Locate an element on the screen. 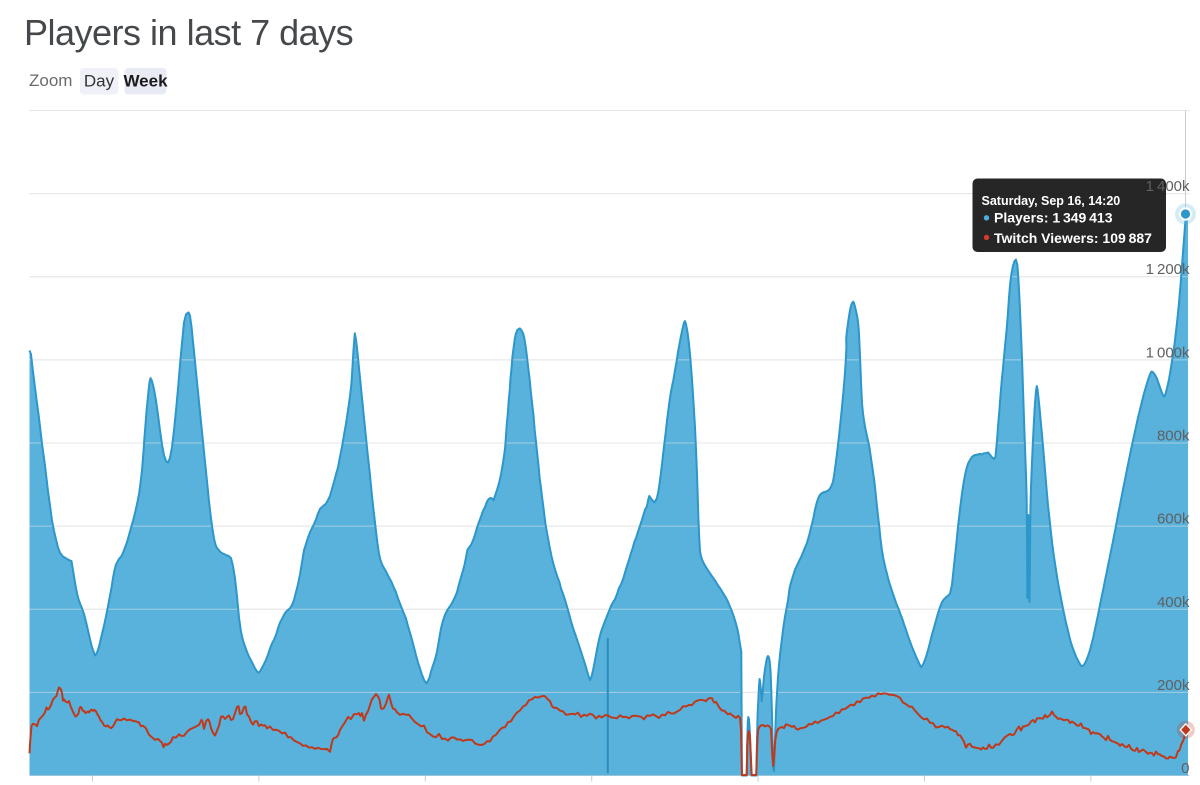 This screenshot has width=1200, height=785. svg-text: Players in last 7 days is located at coordinates (188, 32).